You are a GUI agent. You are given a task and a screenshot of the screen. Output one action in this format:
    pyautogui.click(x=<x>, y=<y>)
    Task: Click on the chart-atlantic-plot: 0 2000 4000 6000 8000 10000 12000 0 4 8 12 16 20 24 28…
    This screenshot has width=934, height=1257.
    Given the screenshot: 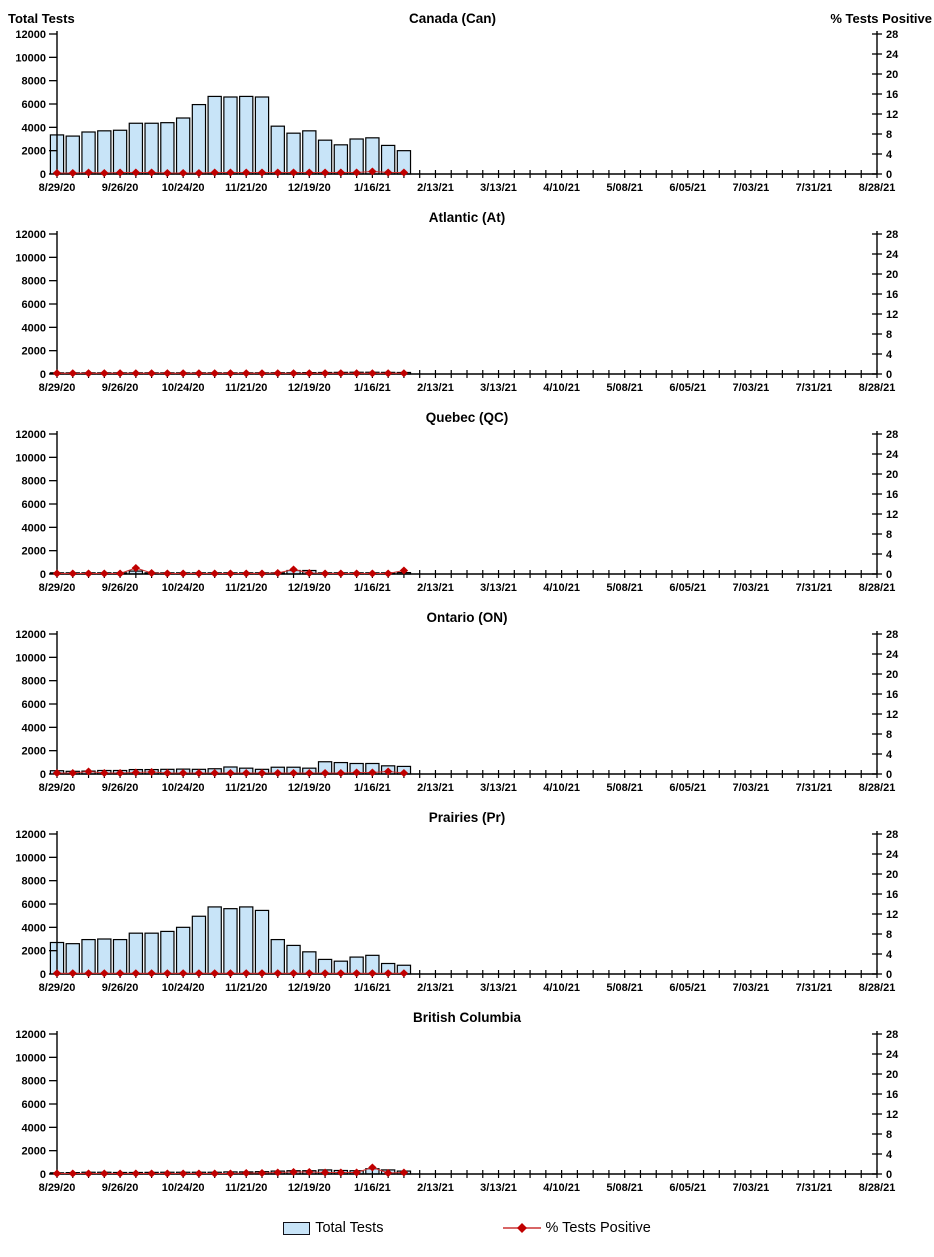 What is the action you would take?
    pyautogui.click(x=457, y=311)
    